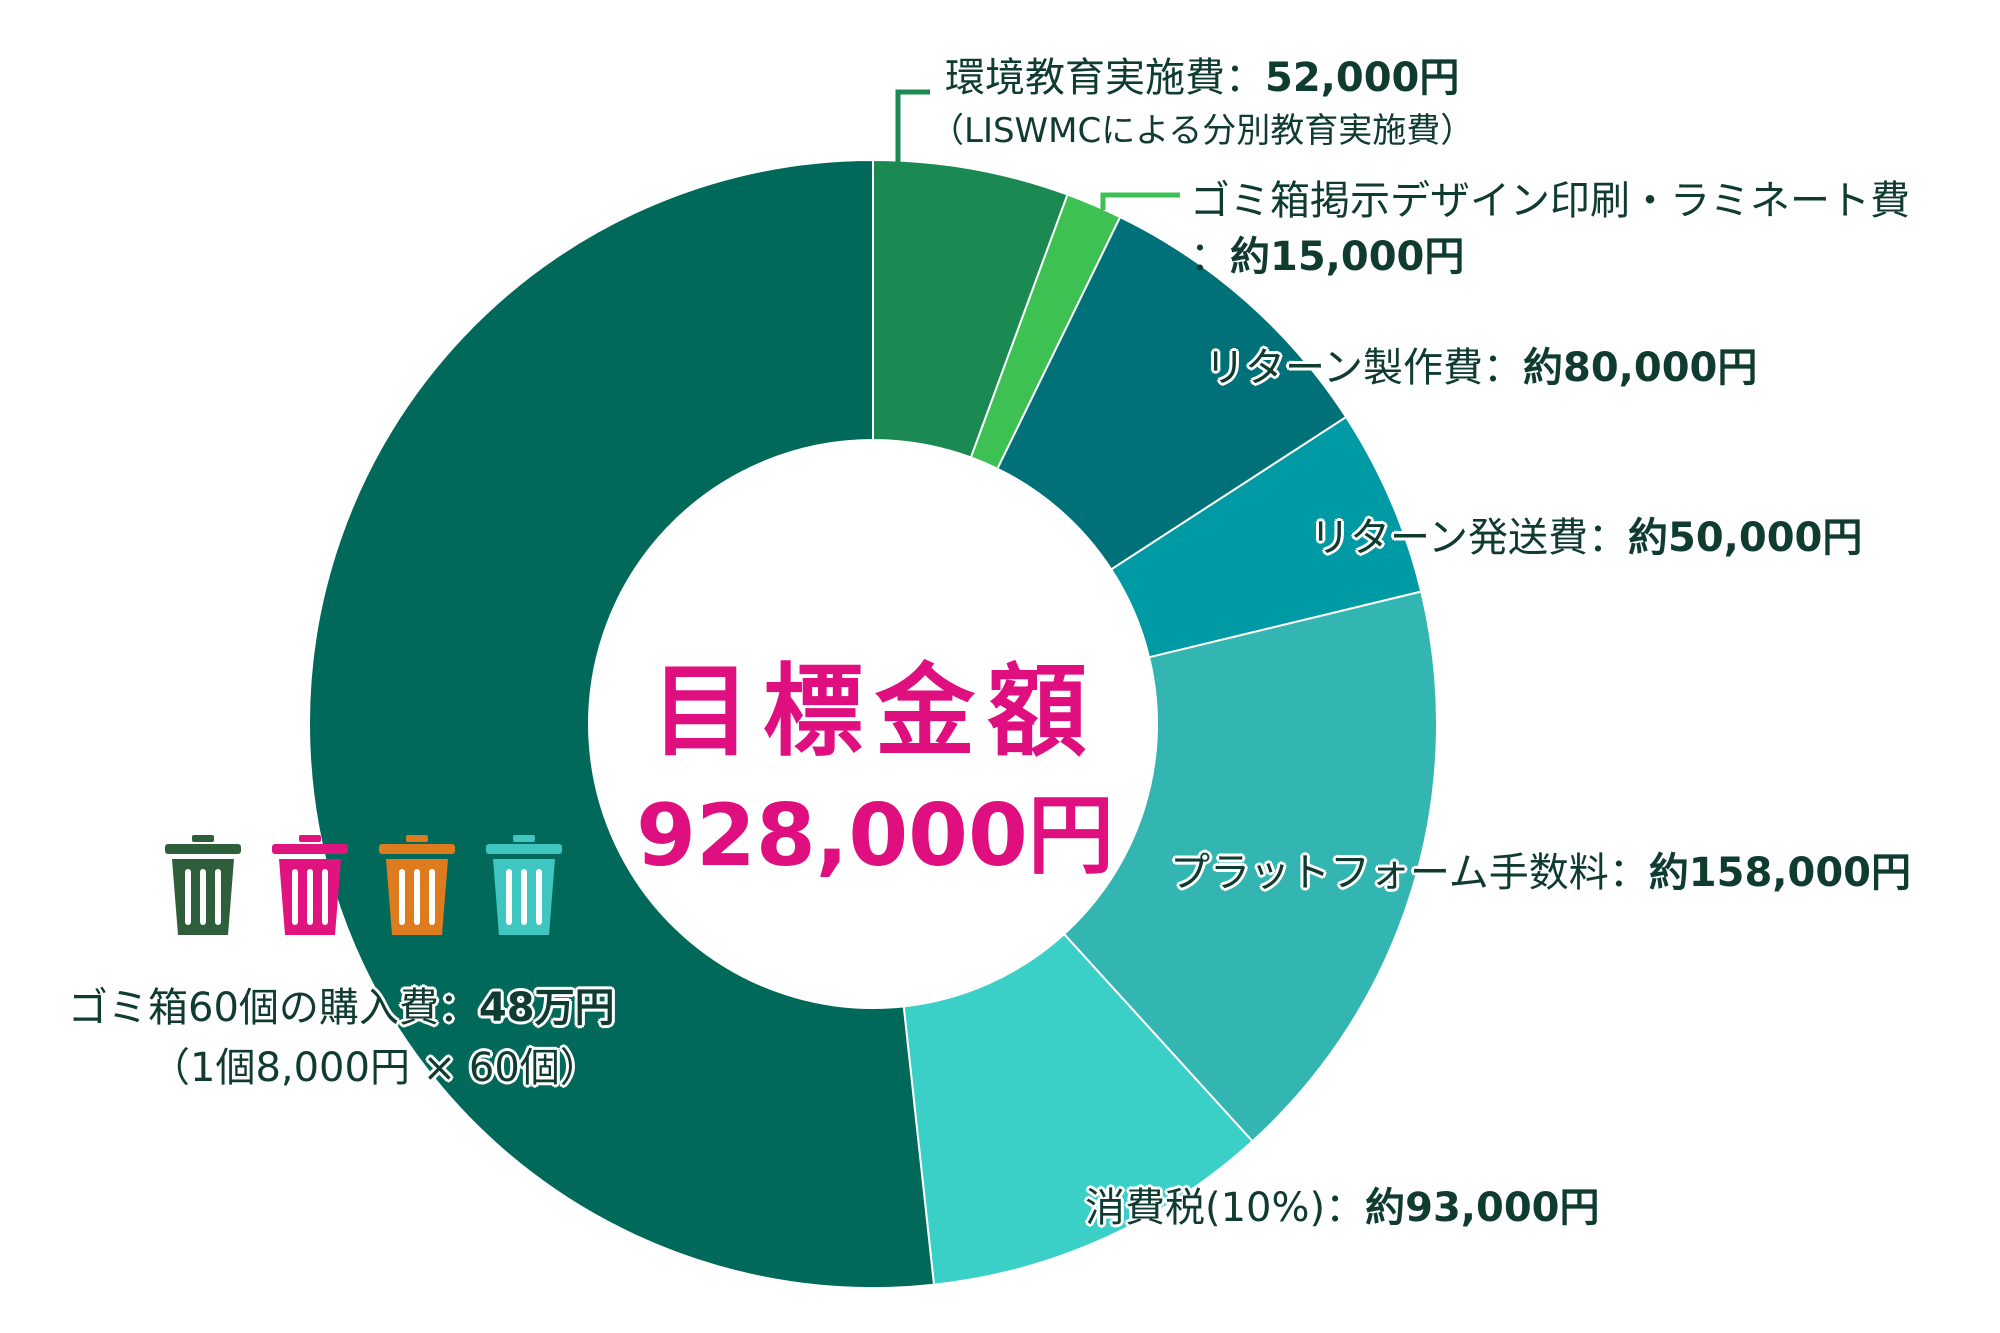 This screenshot has height=1333, width=2000. I want to click on label-return-production: リターン製作費：約80,000円, so click(1481, 368).